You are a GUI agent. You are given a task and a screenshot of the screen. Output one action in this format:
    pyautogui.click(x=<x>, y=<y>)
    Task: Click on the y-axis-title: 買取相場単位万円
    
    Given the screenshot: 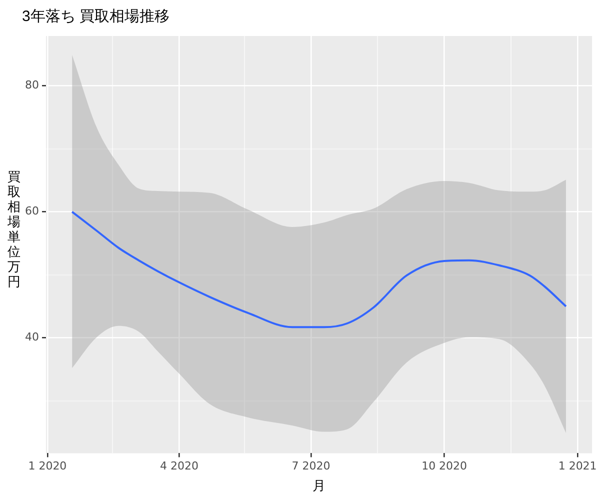 What is the action you would take?
    pyautogui.click(x=14, y=230)
    